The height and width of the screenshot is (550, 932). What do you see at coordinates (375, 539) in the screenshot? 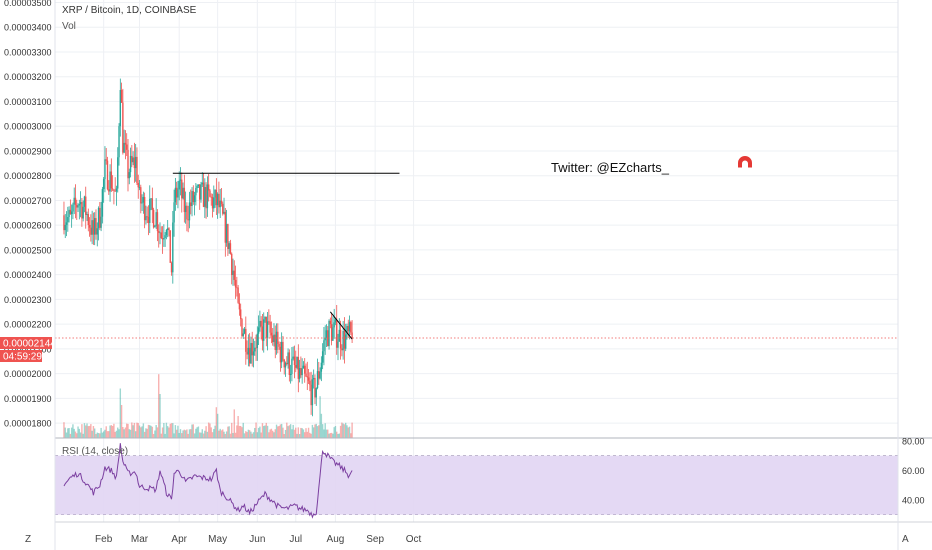
I see `time-tick-label: Sep` at bounding box center [375, 539].